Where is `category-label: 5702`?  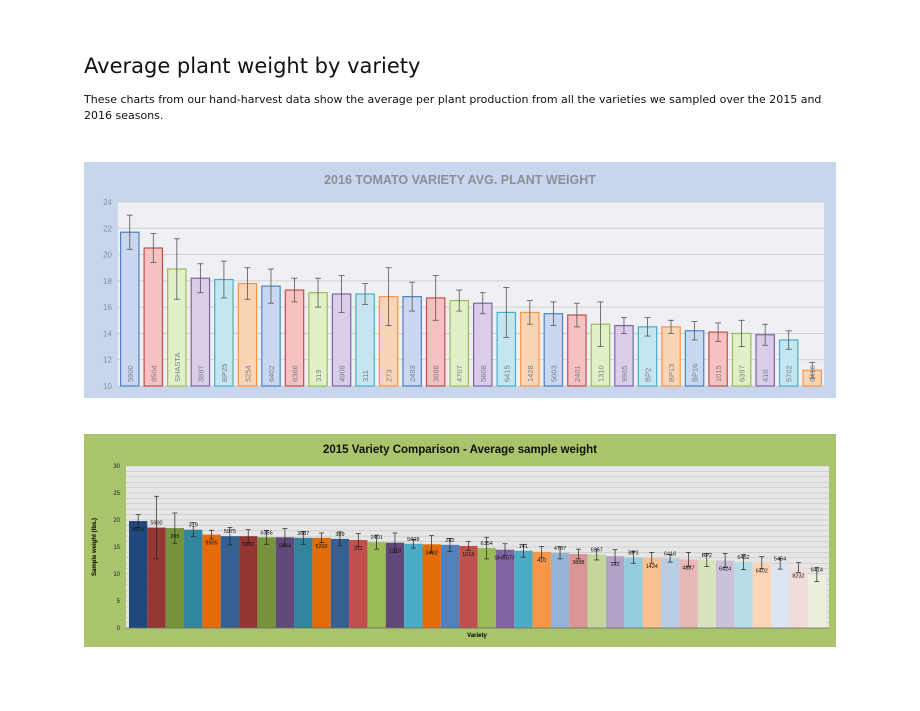
category-label: 5702 is located at coordinates (789, 373).